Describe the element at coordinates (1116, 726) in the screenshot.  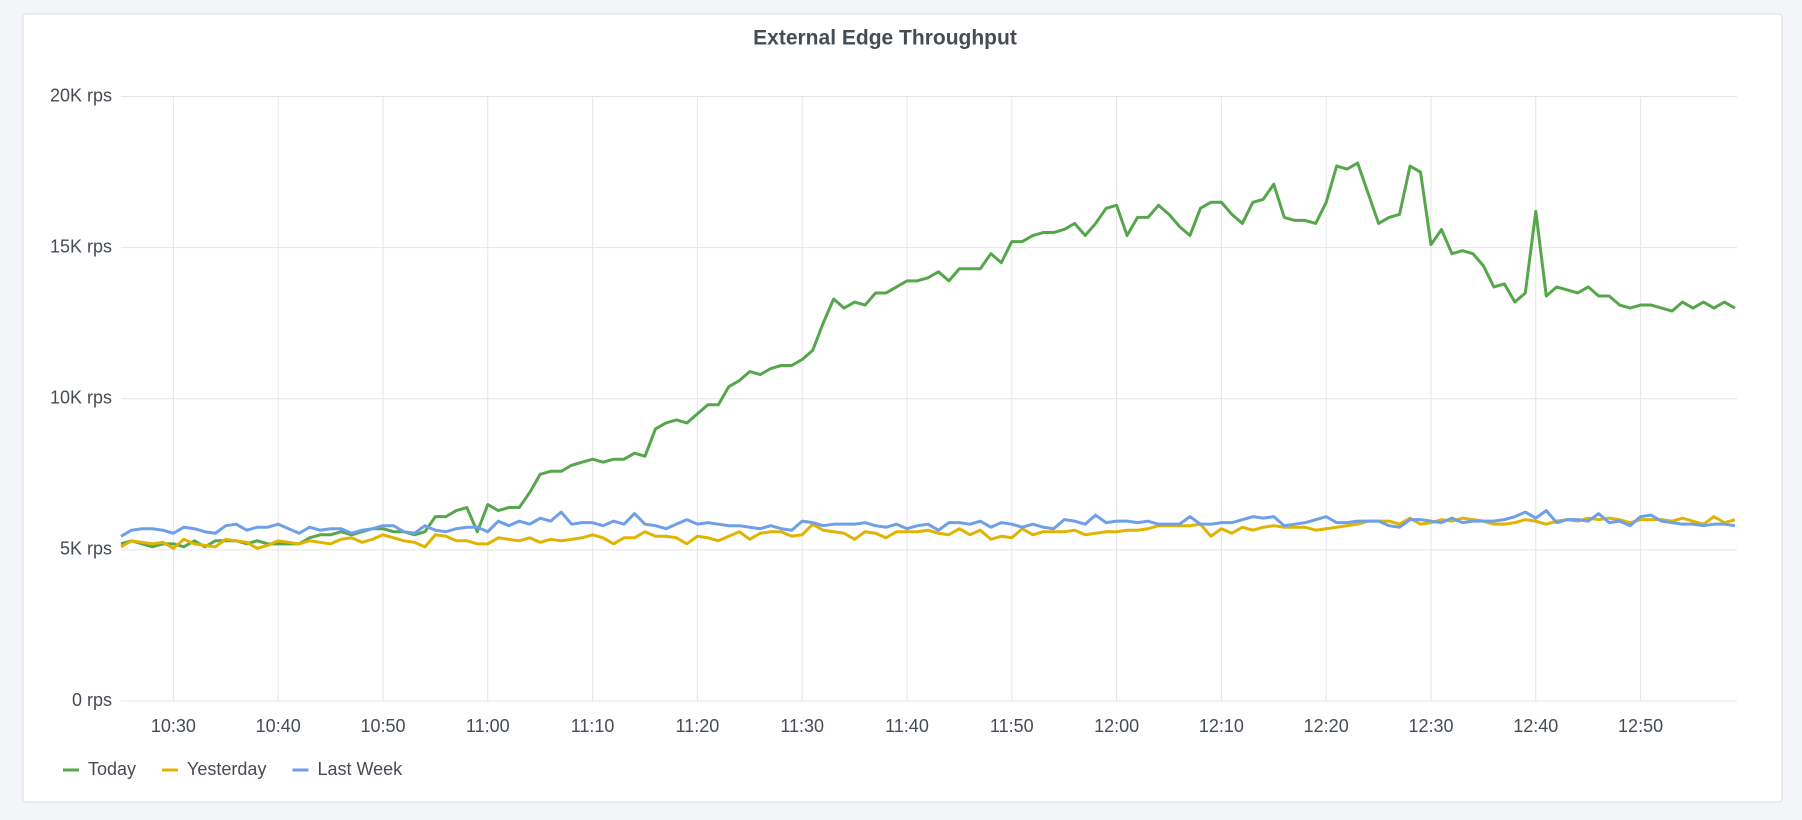
I see `x-tick-label: 12:00` at that location.